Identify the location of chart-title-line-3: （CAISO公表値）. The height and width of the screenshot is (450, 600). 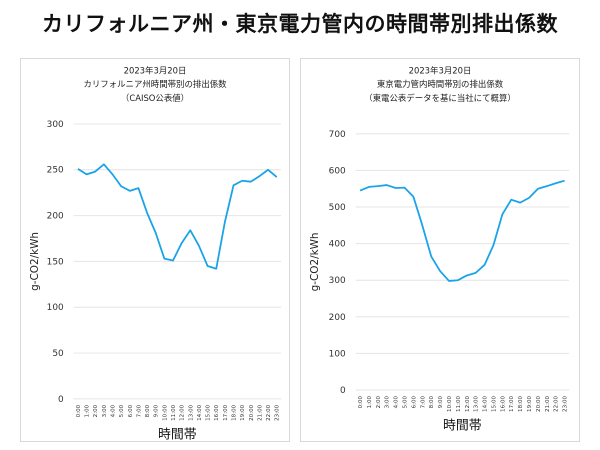
(155, 98).